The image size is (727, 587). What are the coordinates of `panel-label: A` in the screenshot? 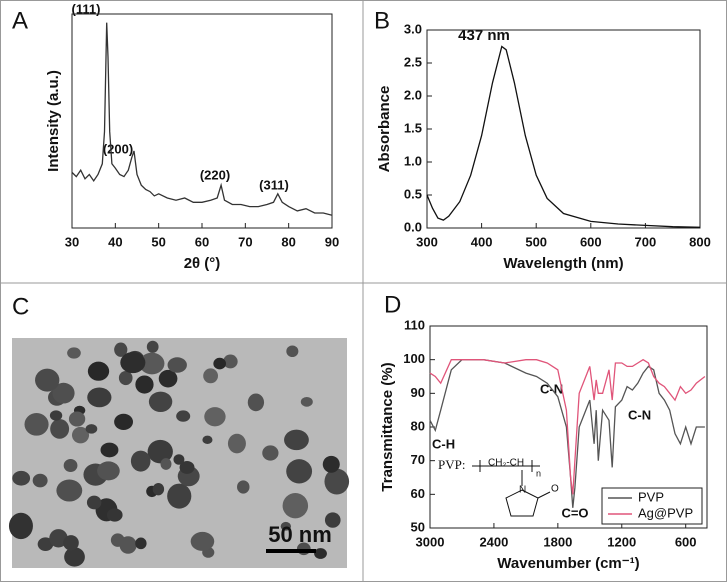 It's located at (20, 20).